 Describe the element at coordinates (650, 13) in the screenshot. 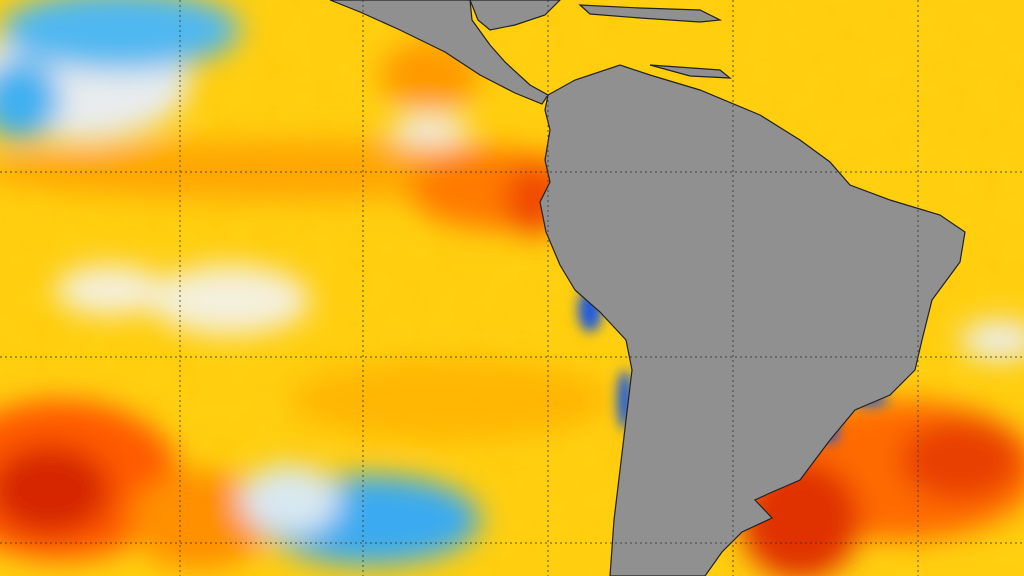

I see `caribbean-islands` at that location.